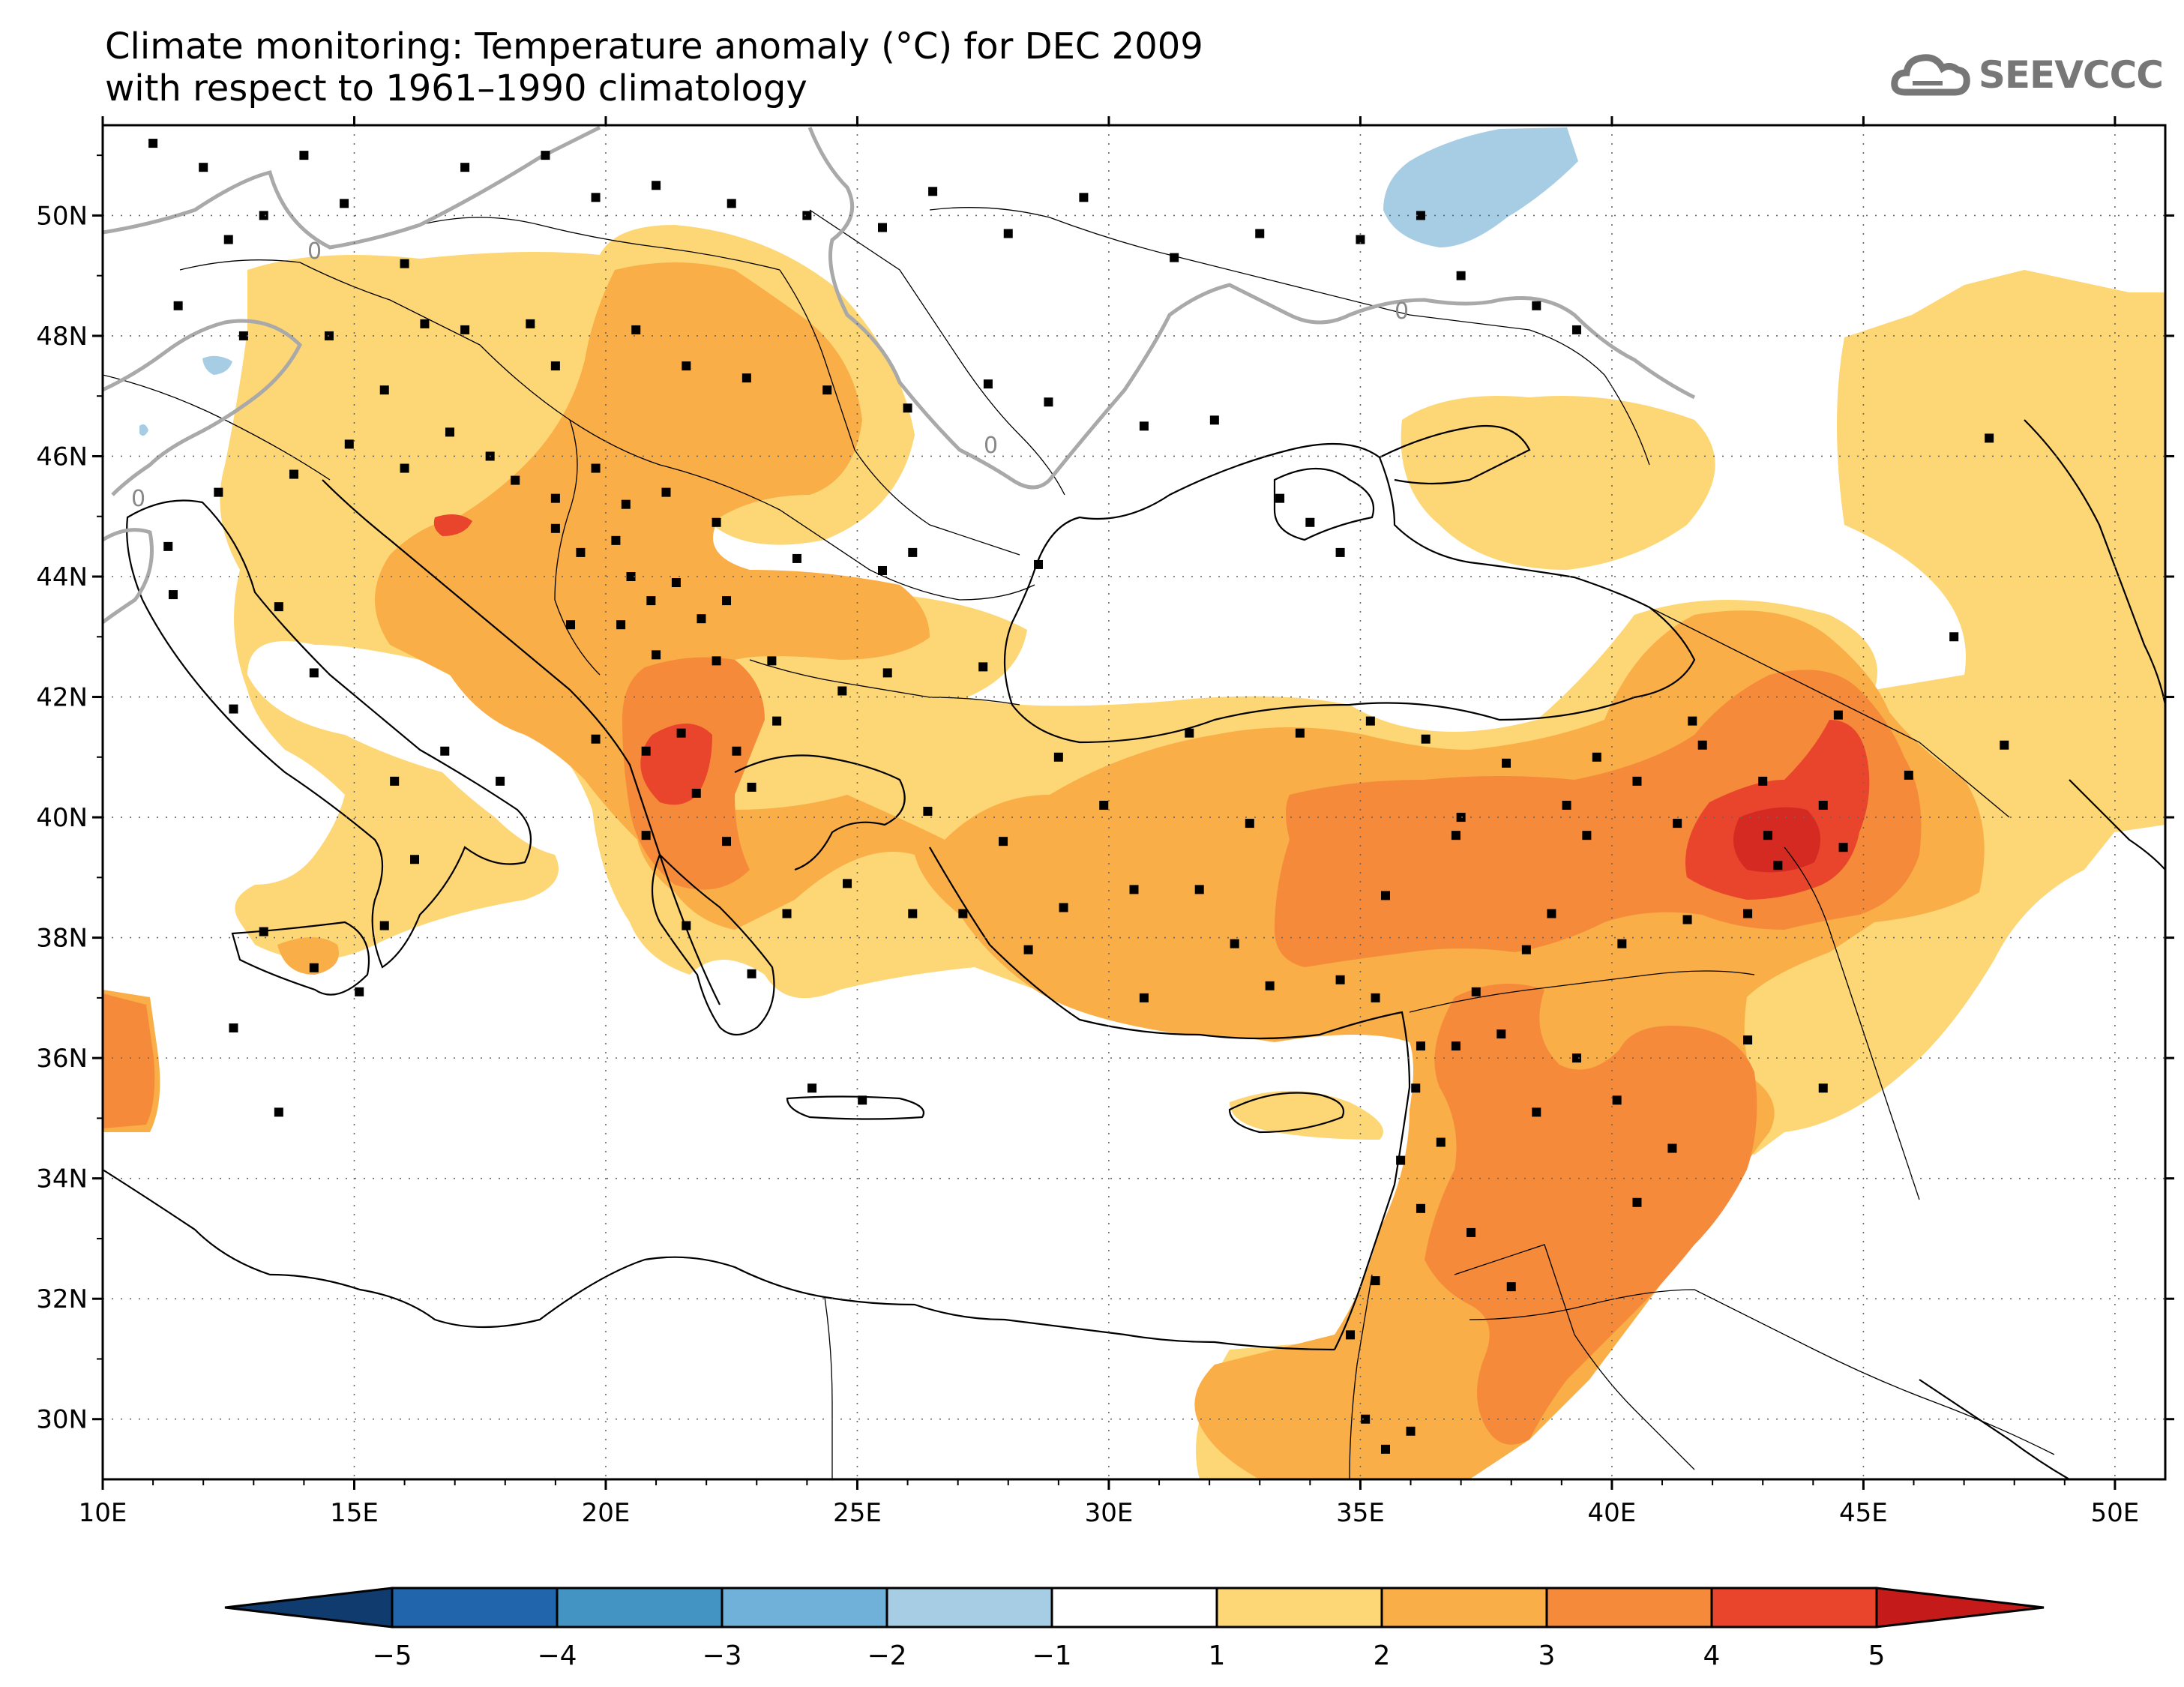 Image resolution: width=2184 pixels, height=1687 pixels. What do you see at coordinates (1960, 1608) in the screenshot?
I see `colorbar-right-arrow` at bounding box center [1960, 1608].